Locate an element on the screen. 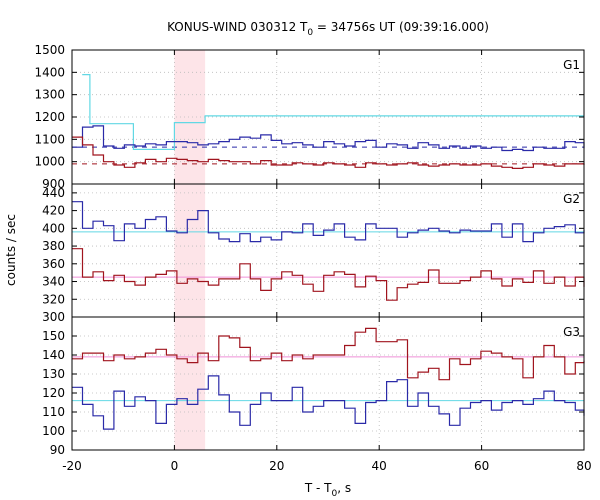 The width and height of the screenshot is (600, 500). panel-g3-label: G3 is located at coordinates (571, 332).